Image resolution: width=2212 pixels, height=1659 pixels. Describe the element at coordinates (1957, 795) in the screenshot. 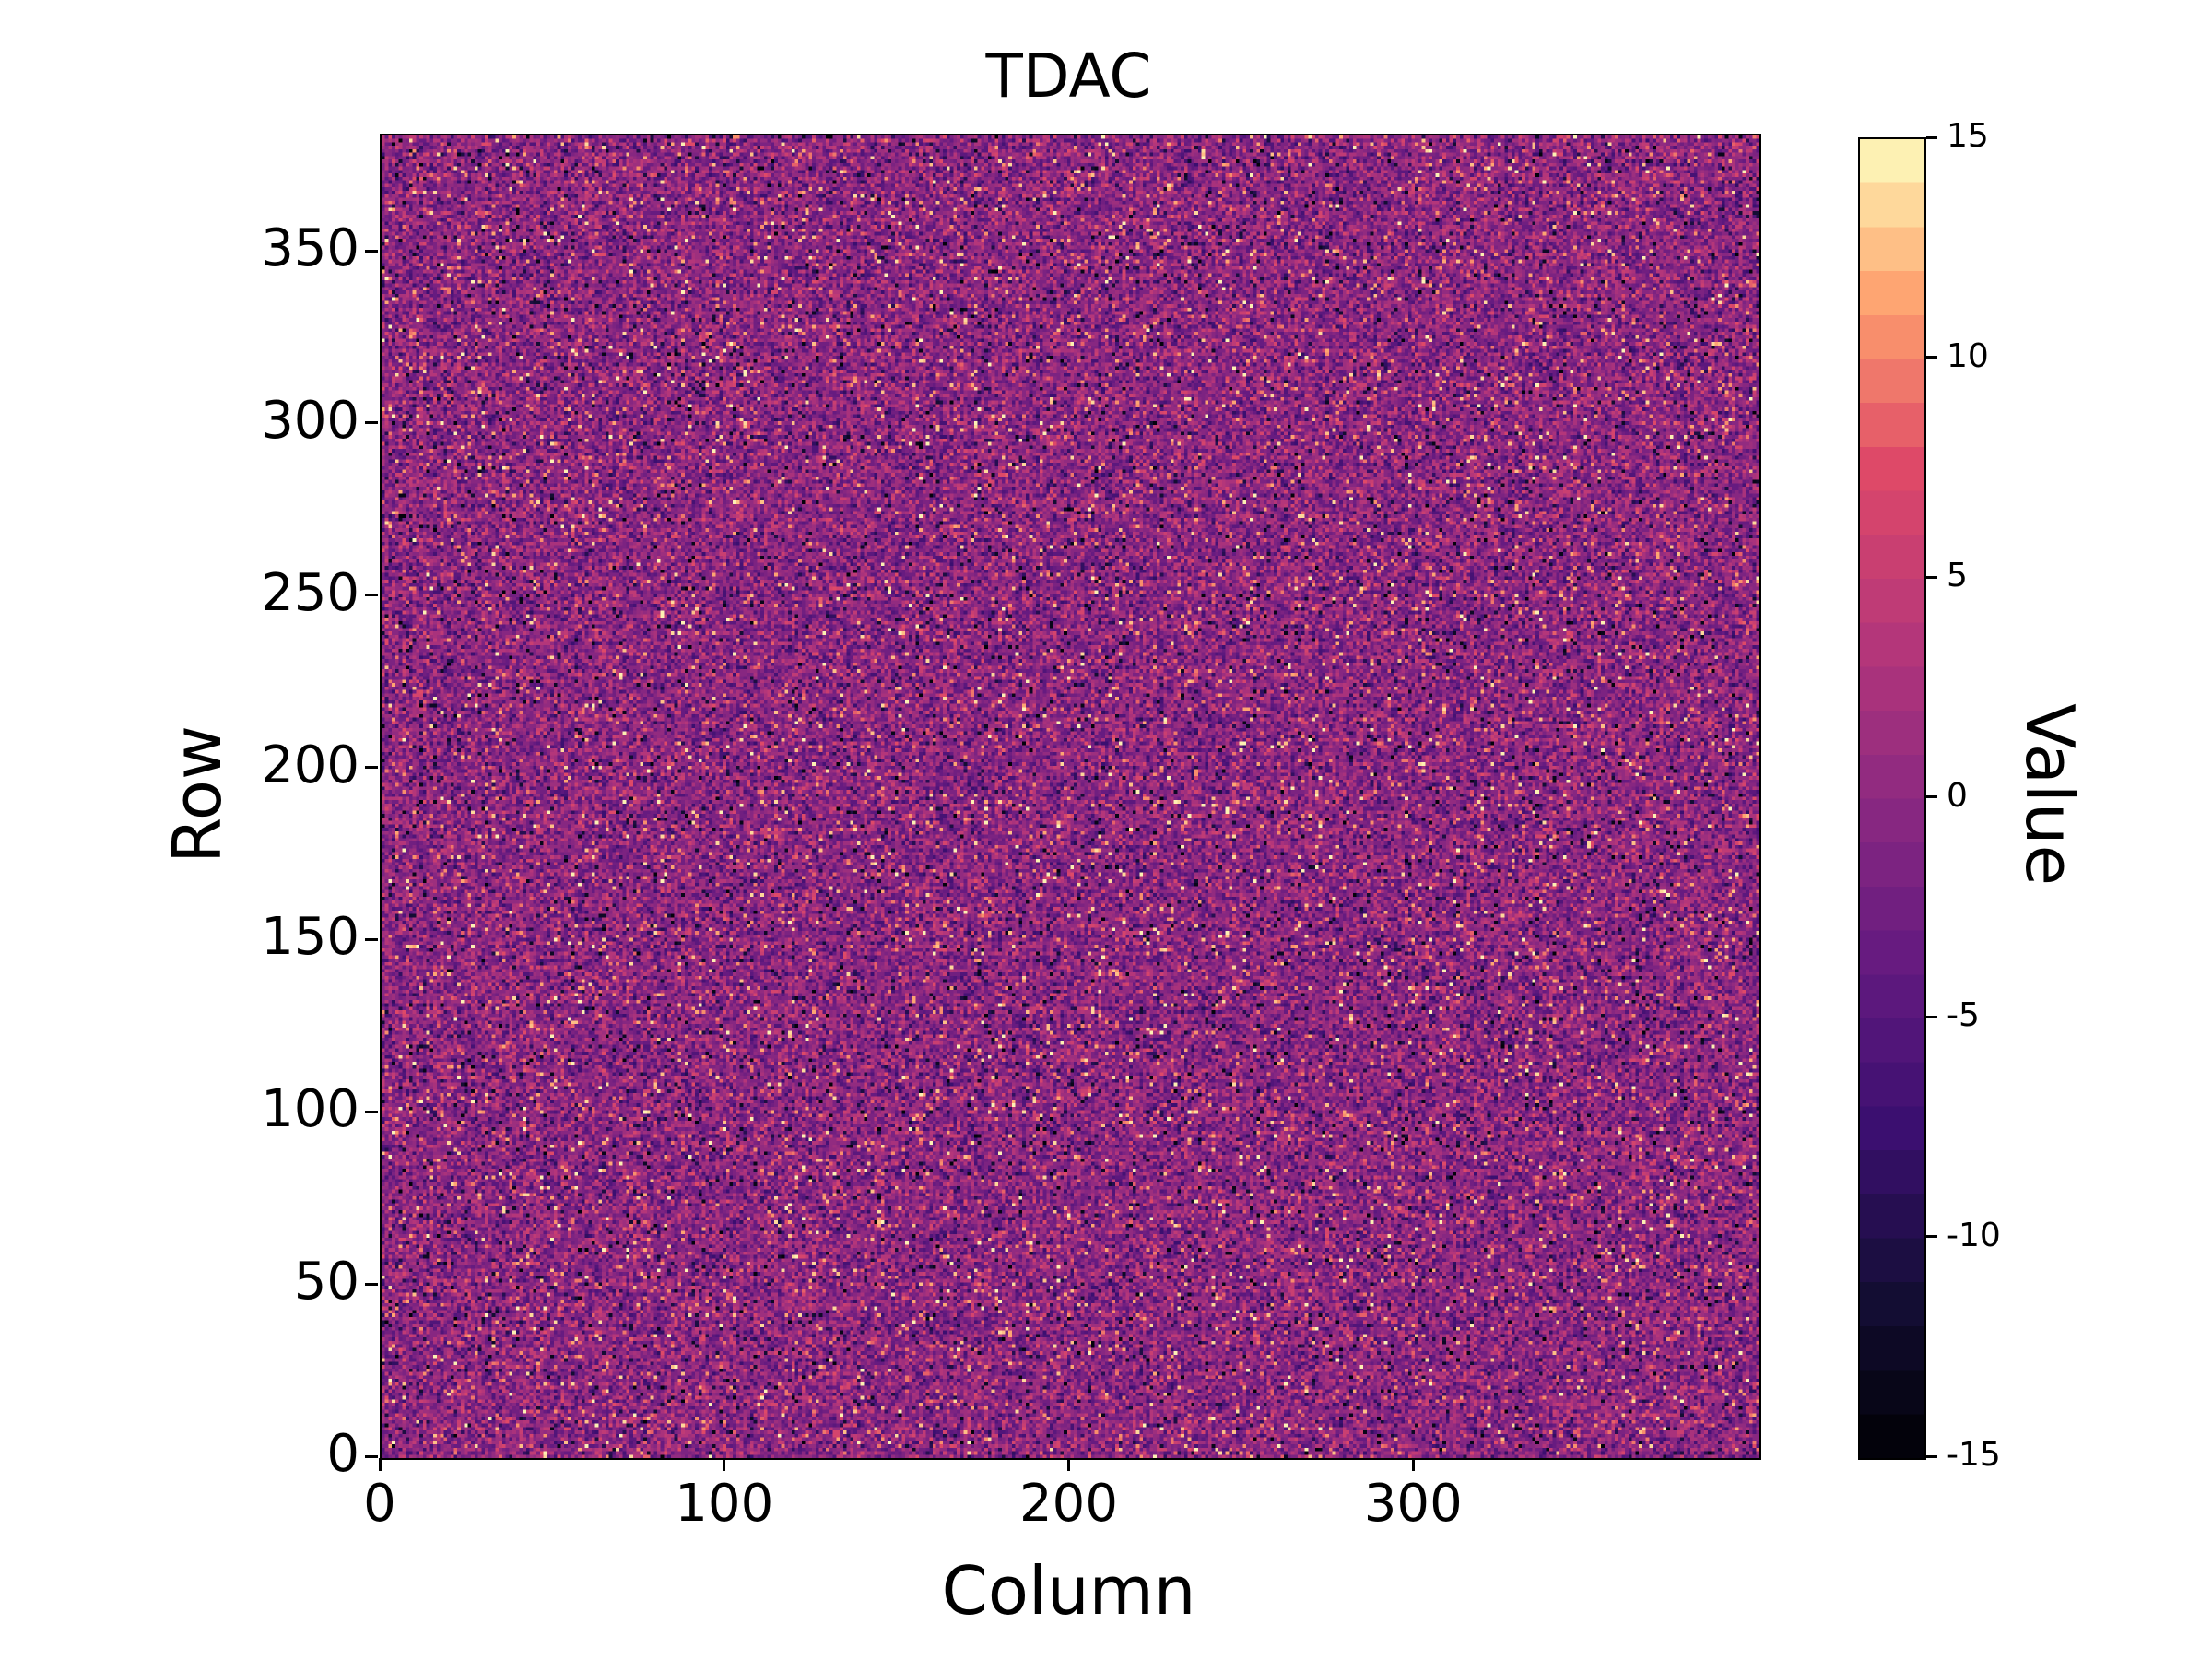

I see `colorbar-tick-label: 0` at that location.